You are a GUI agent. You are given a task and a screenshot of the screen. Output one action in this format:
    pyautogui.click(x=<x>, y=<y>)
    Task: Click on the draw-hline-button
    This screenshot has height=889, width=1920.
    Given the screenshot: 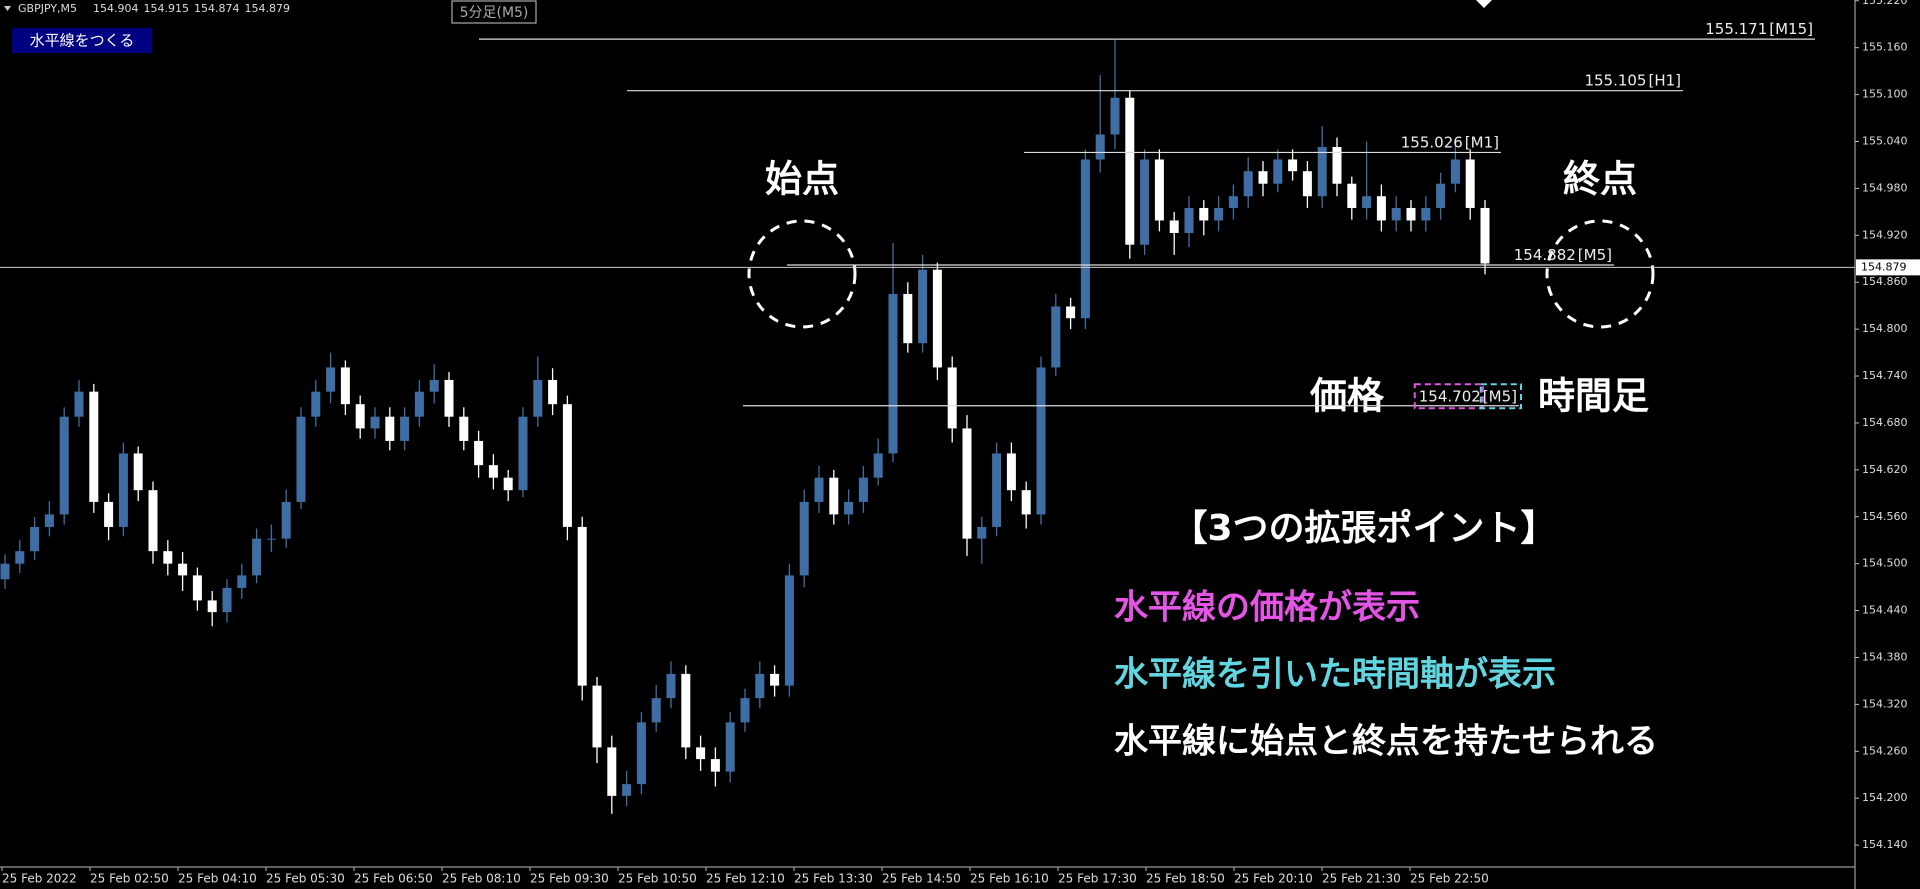 What is the action you would take?
    pyautogui.click(x=82, y=40)
    